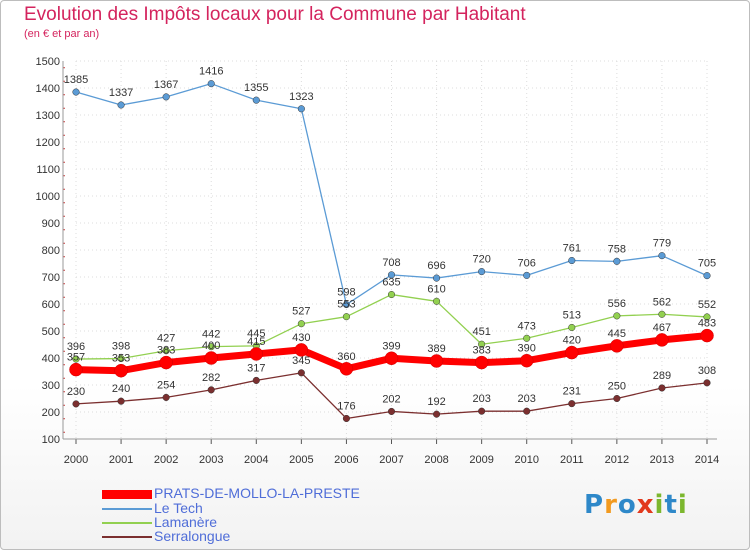 The image size is (750, 550). Describe the element at coordinates (436, 349) in the screenshot. I see `data-label: 389` at that location.